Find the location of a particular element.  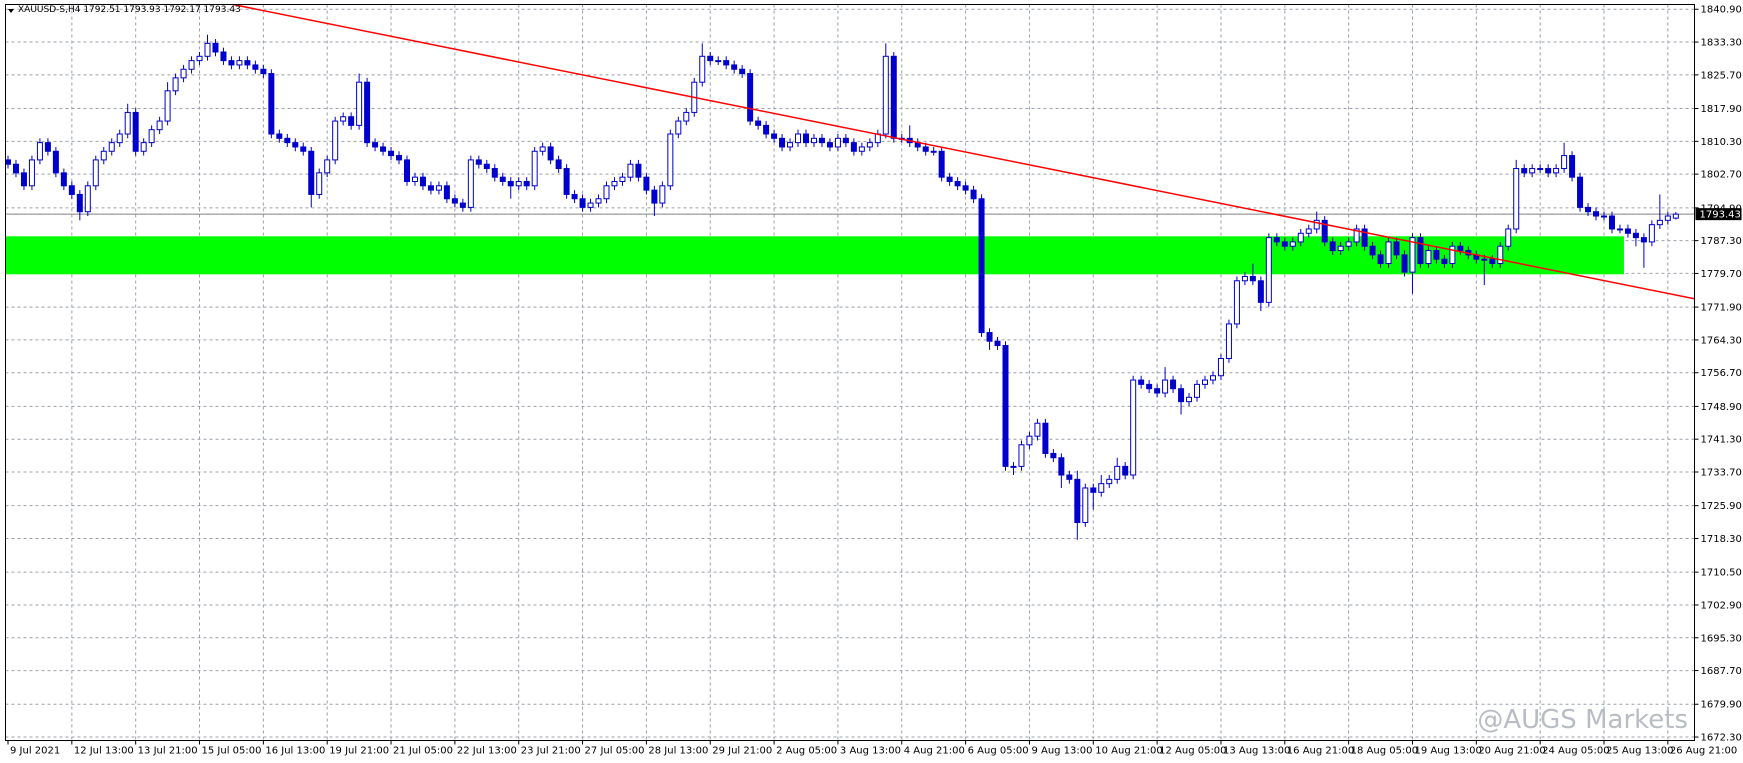

x-tick-label: 13 Aug 13:00 is located at coordinates (1256, 751).